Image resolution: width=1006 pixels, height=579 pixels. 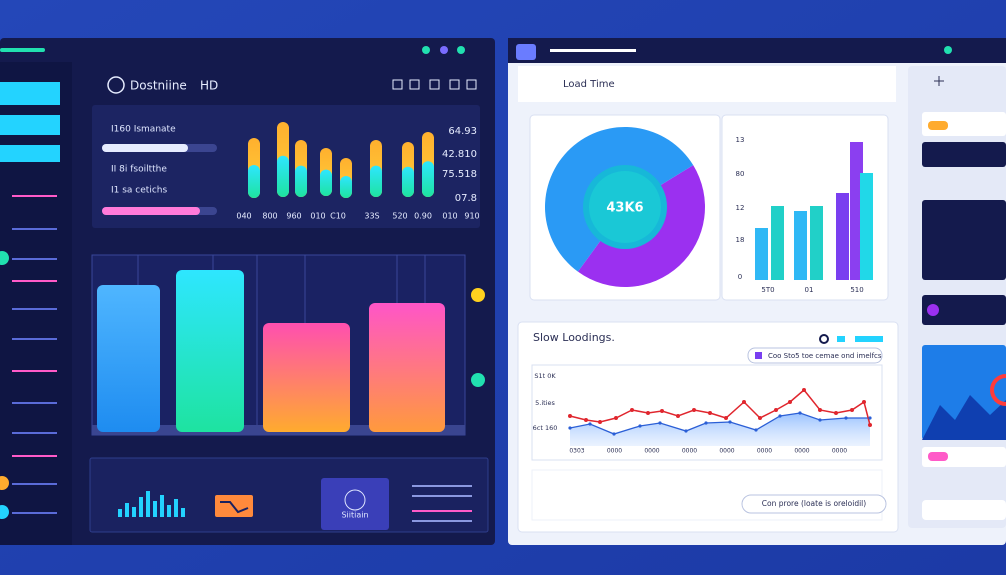 What do you see at coordinates (466, 198) in the screenshot?
I see `stat-value: 07.8` at bounding box center [466, 198].